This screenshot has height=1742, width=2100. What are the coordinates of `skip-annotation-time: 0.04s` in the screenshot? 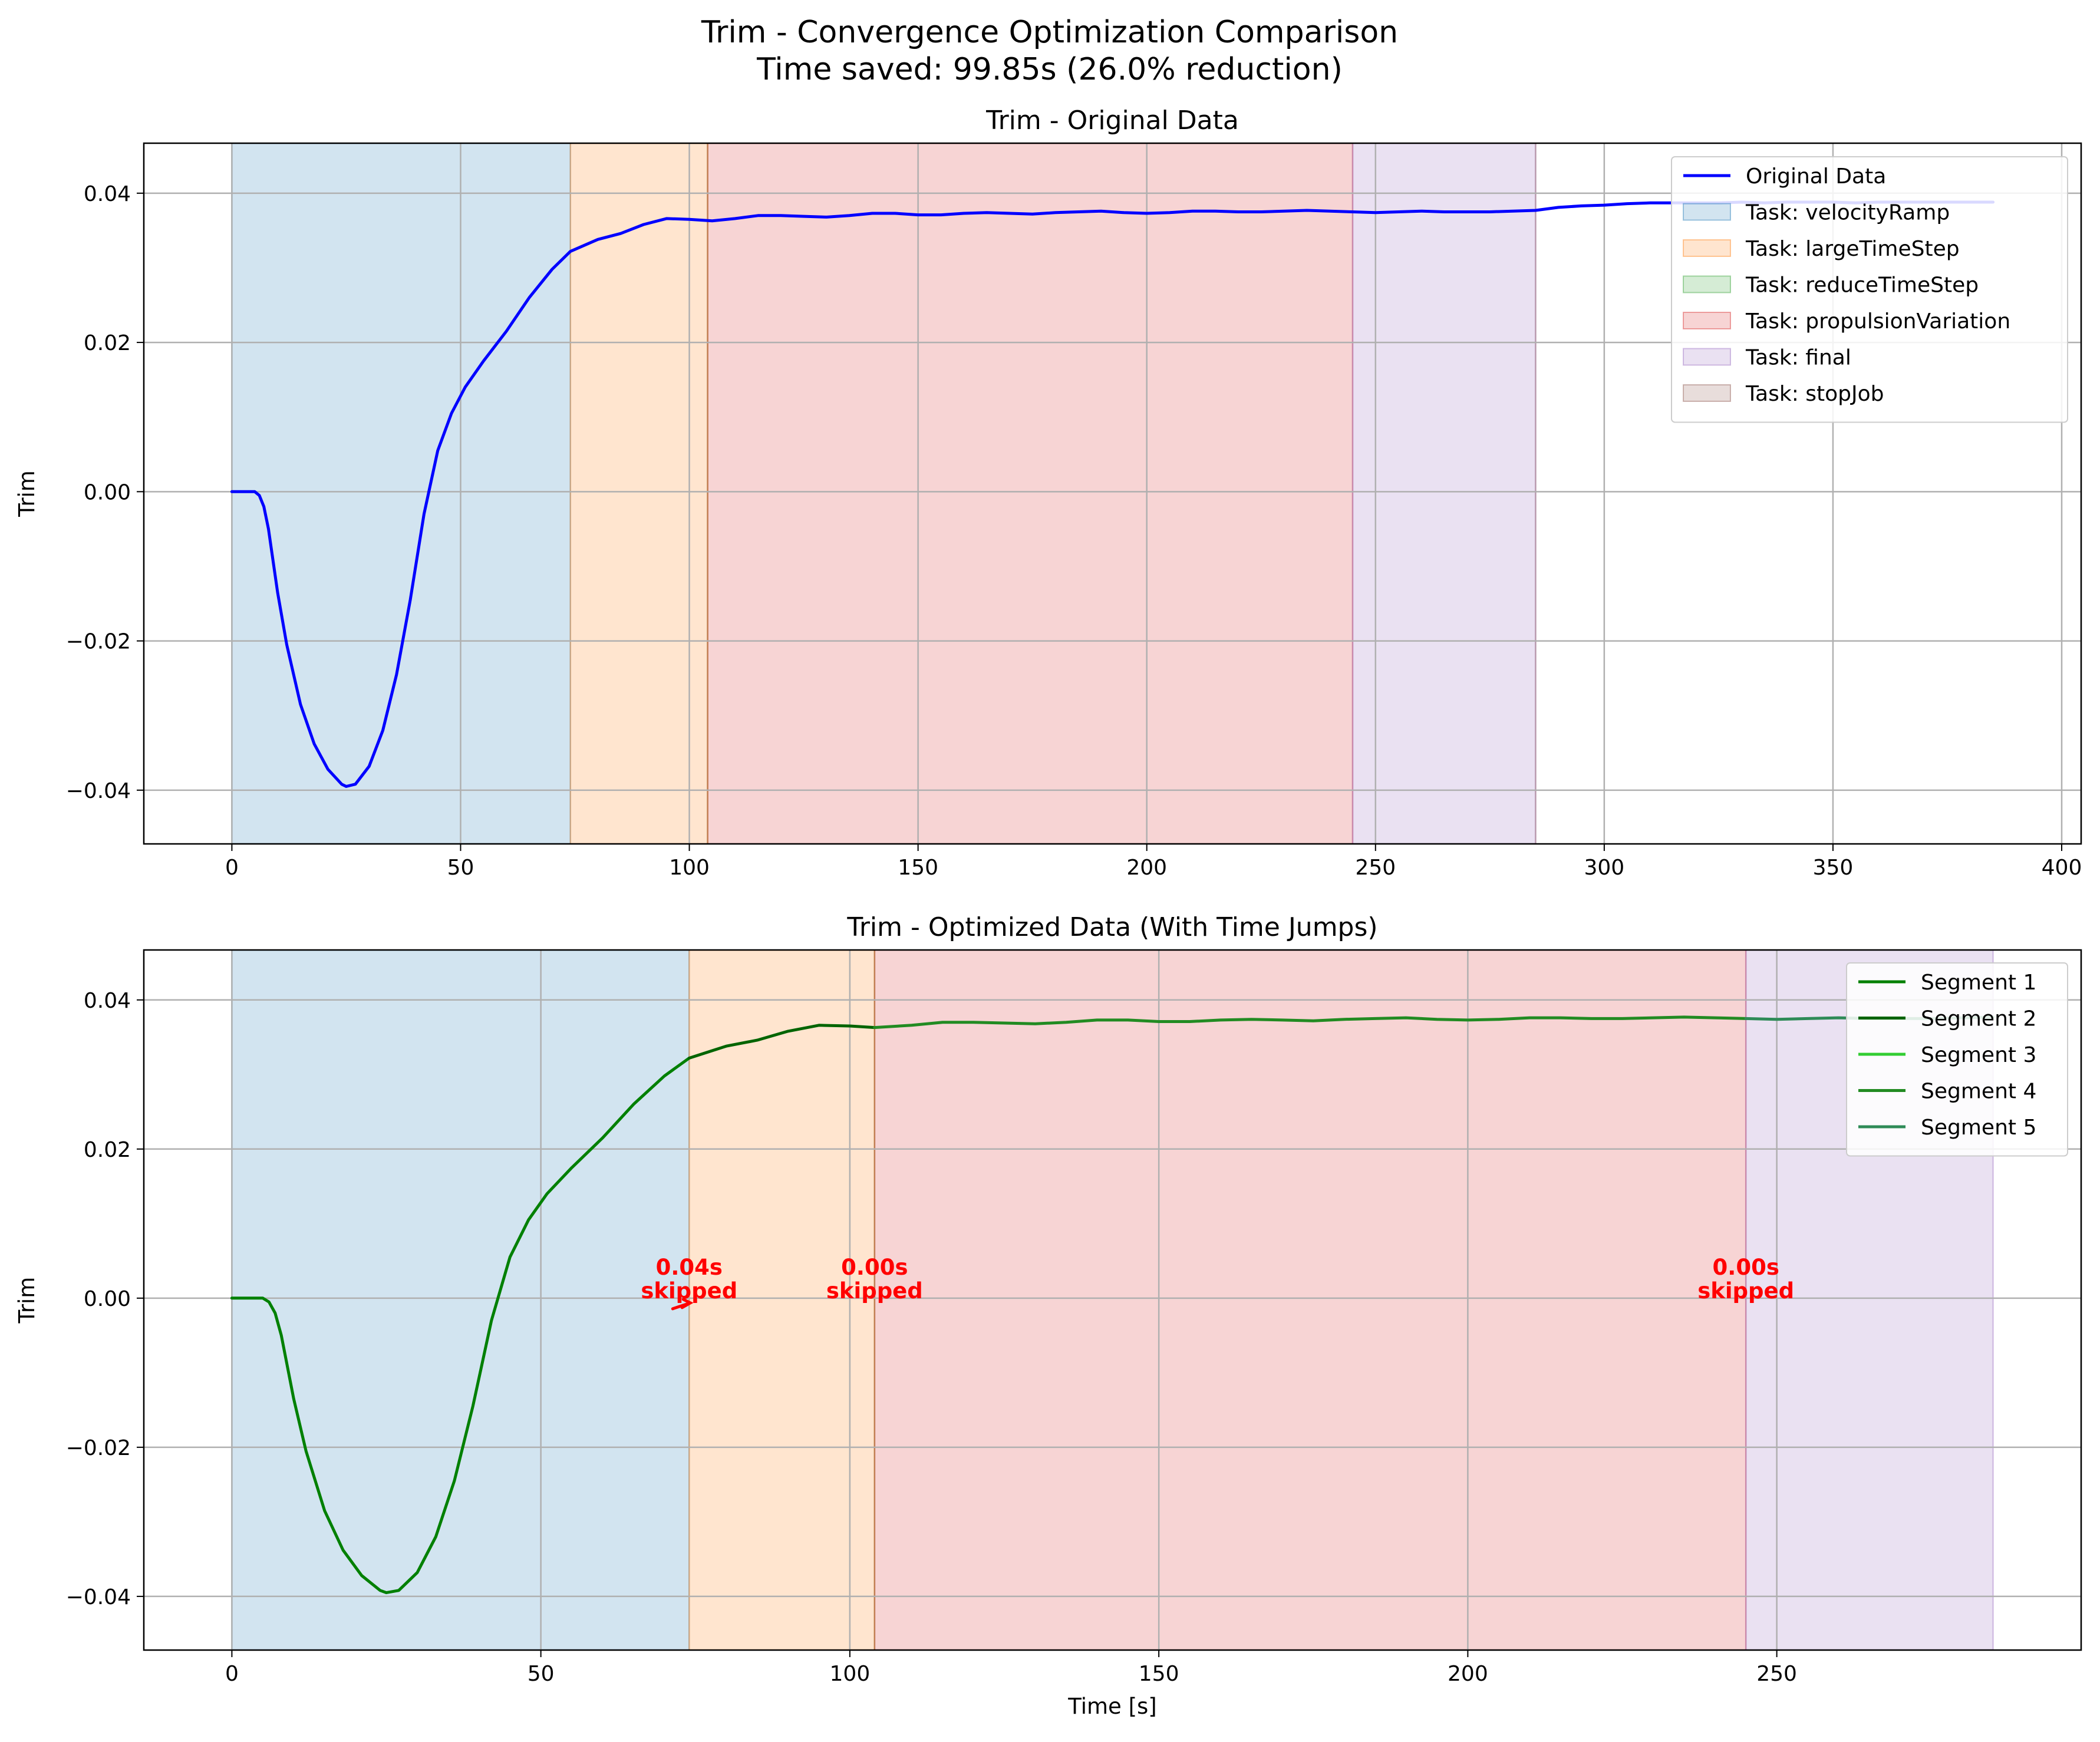 It's located at (689, 1267).